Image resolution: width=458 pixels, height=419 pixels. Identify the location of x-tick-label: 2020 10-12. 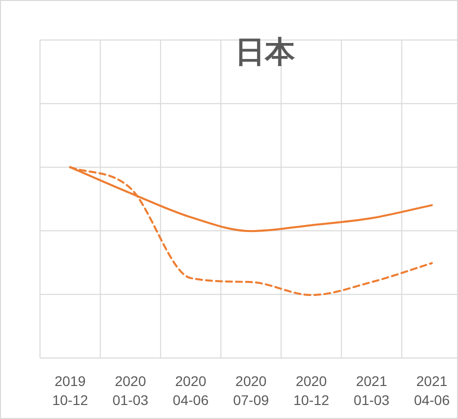
(311, 390).